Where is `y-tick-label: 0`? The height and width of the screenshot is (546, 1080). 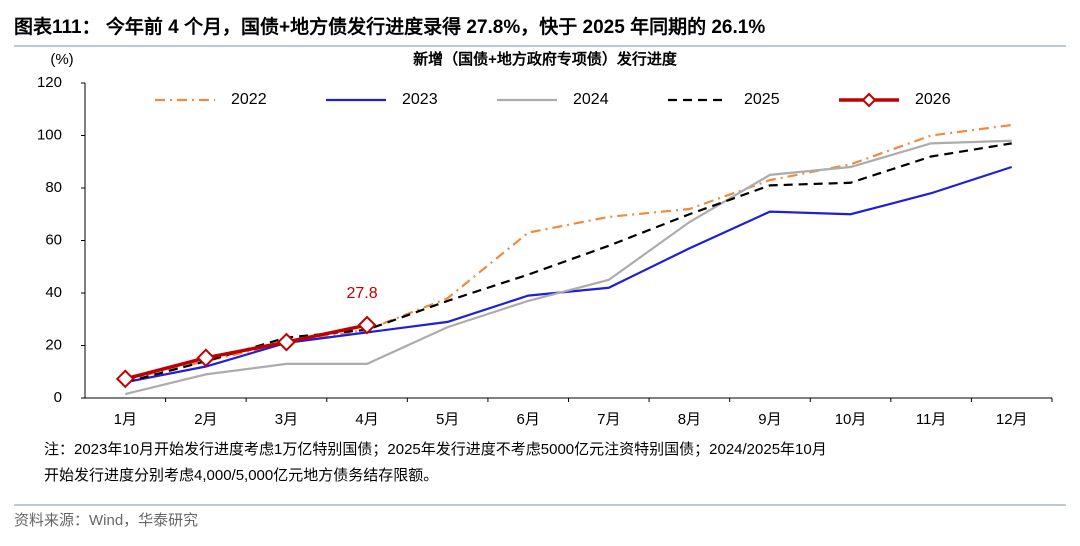 y-tick-label: 0 is located at coordinates (58, 397).